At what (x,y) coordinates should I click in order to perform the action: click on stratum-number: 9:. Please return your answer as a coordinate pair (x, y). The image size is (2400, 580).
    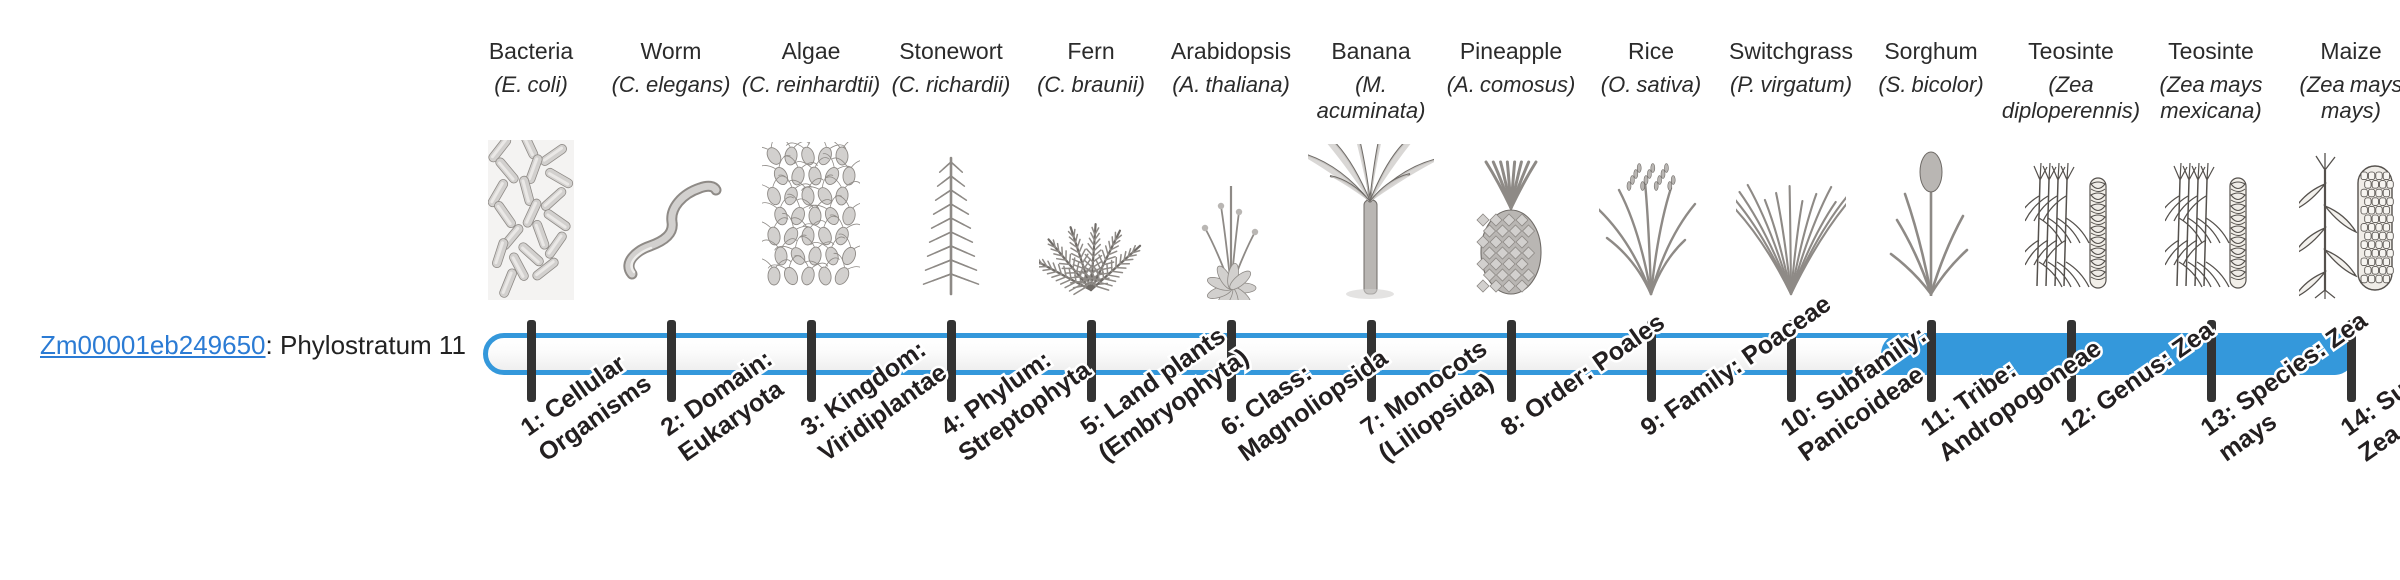
    Looking at the image, I should click on (1652, 424).